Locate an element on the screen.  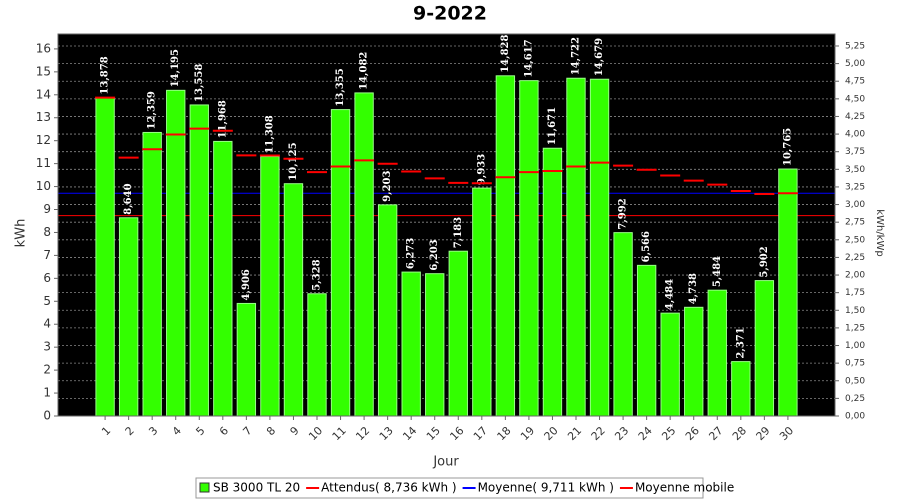
bar-value-label: 11,968 is located at coordinates (222, 119).